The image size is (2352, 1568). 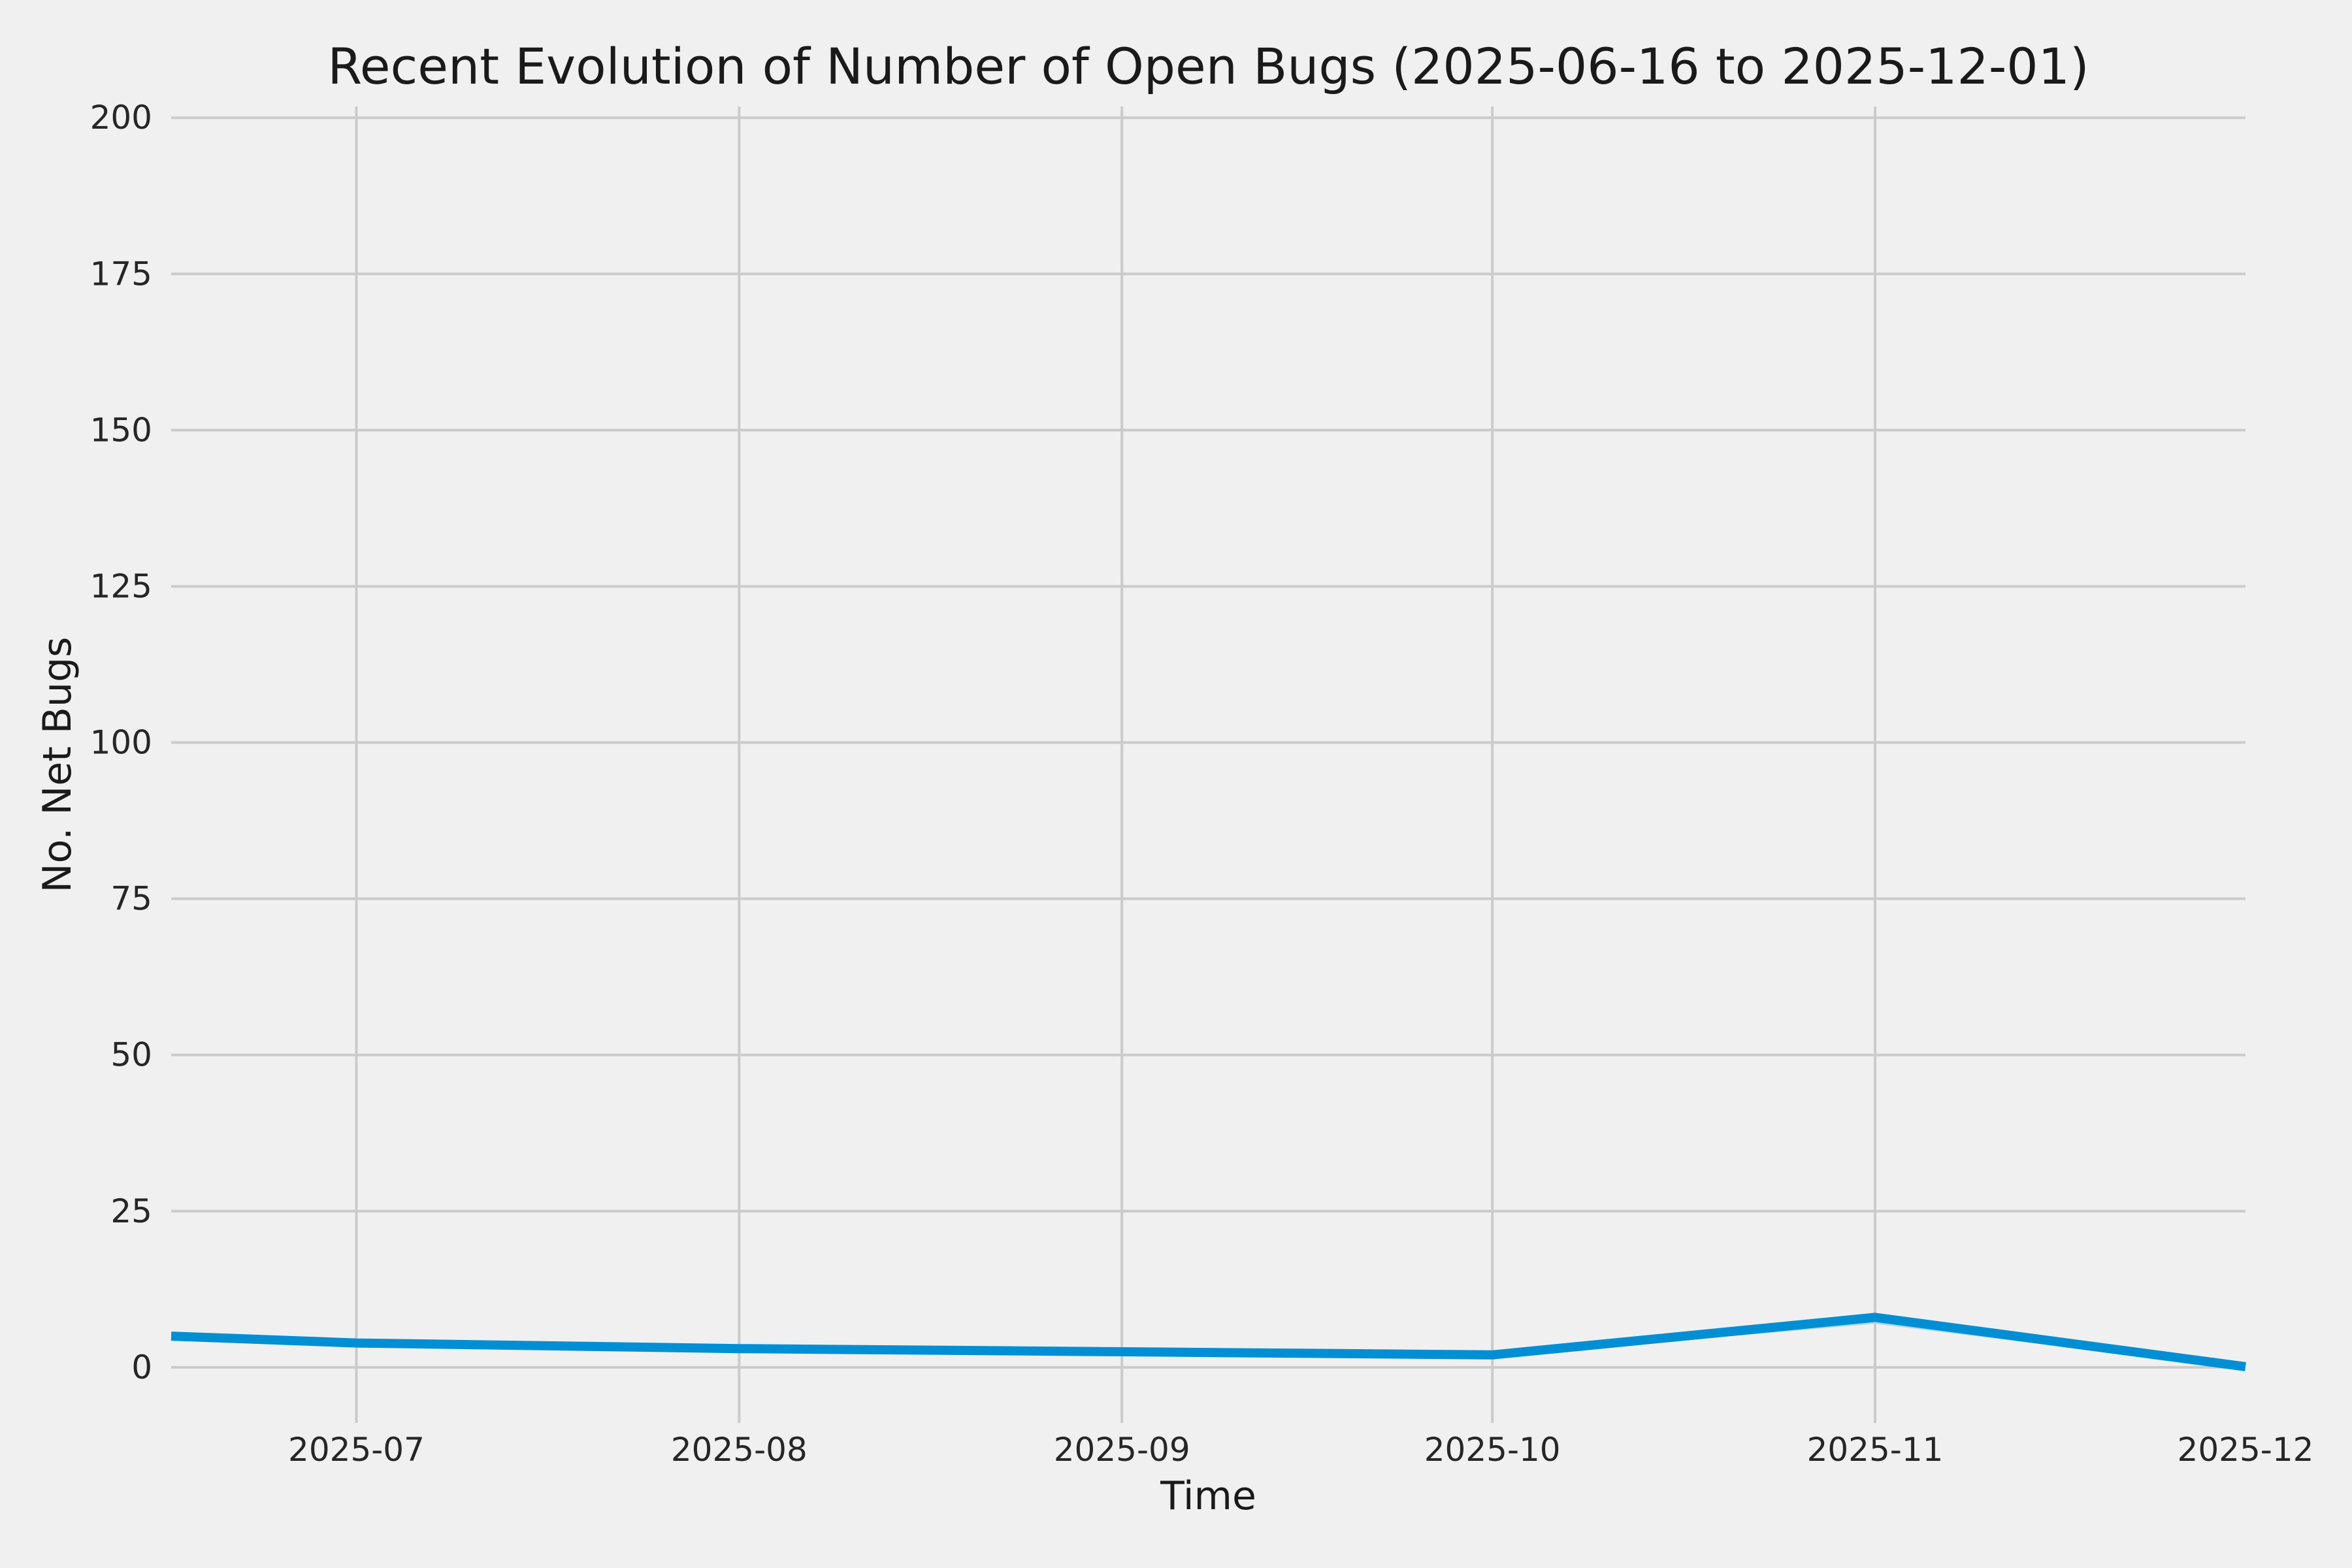 What do you see at coordinates (1208, 1496) in the screenshot?
I see `x-axis-label: Time` at bounding box center [1208, 1496].